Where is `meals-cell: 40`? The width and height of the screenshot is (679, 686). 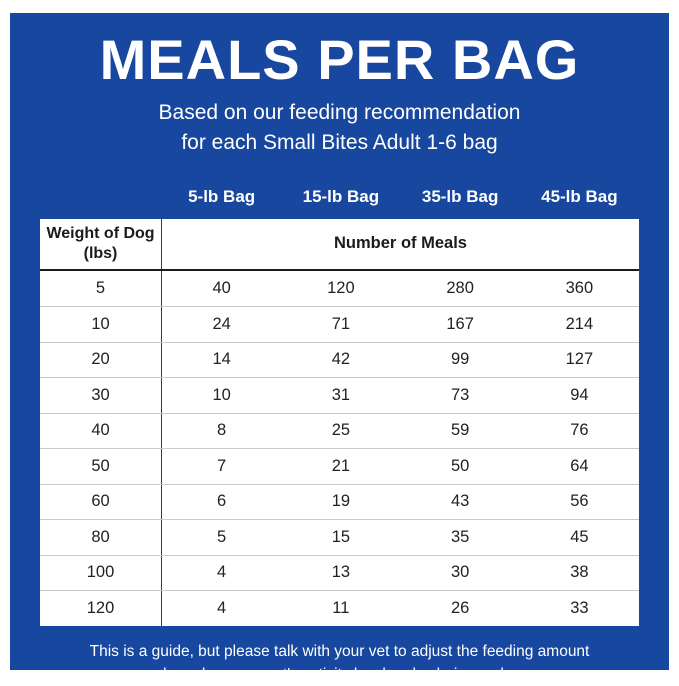
meals-cell: 40 is located at coordinates (221, 287).